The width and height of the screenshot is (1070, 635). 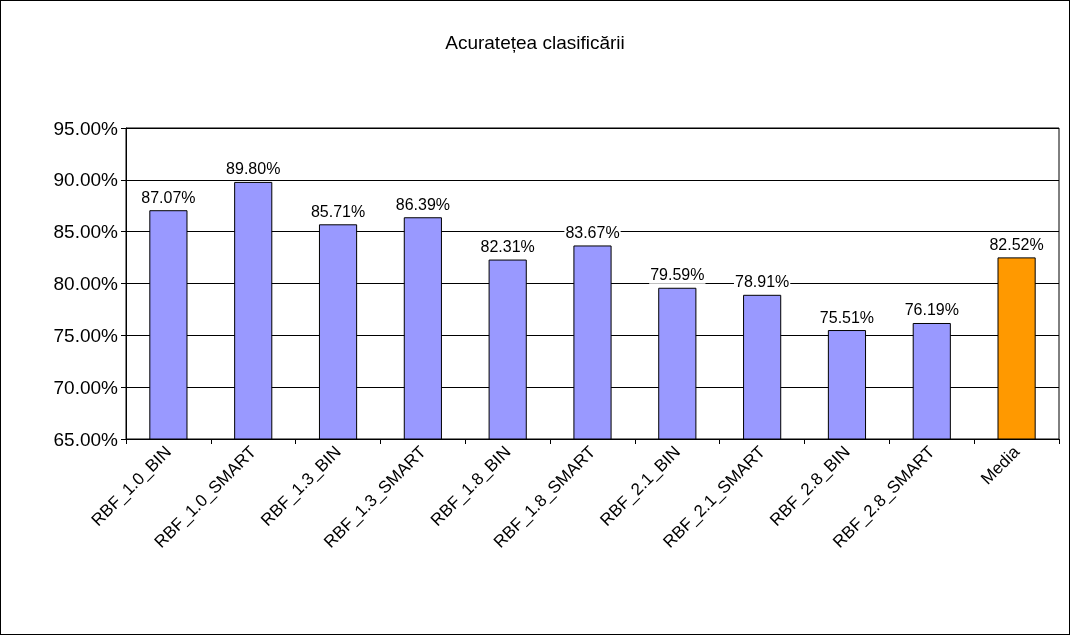 I want to click on data-label: 85.71%, so click(x=338, y=211).